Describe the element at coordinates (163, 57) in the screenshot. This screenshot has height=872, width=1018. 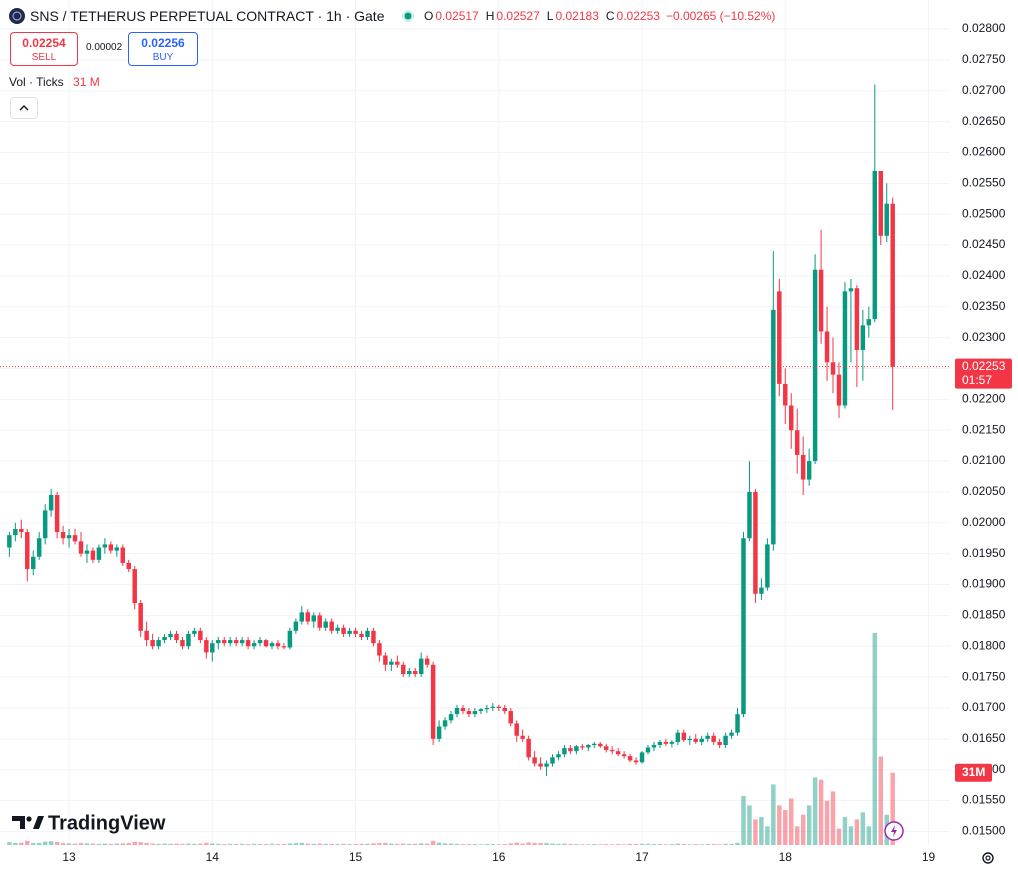
I see `buy-label: BUY` at that location.